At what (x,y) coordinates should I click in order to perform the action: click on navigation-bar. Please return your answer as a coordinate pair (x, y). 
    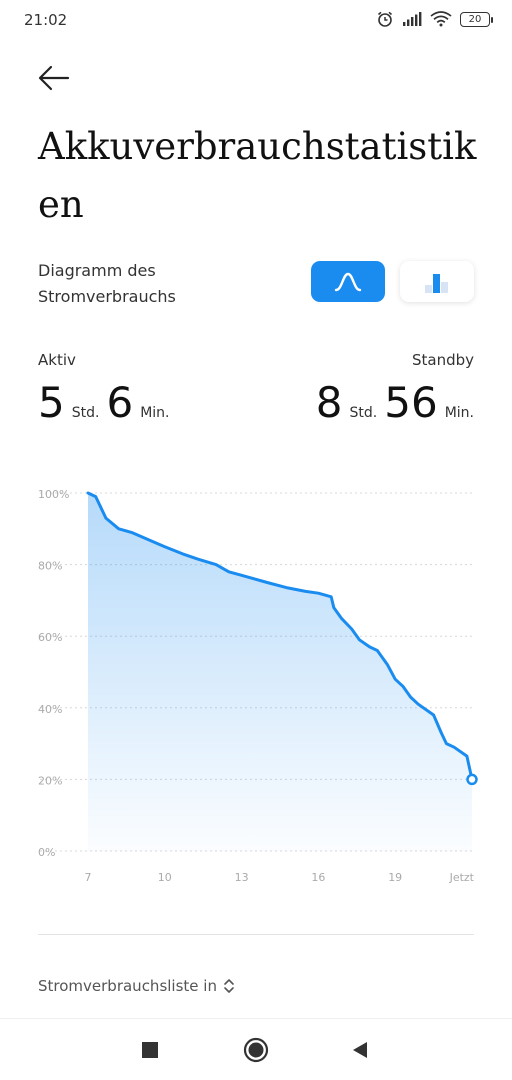
    Looking at the image, I should click on (256, 1049).